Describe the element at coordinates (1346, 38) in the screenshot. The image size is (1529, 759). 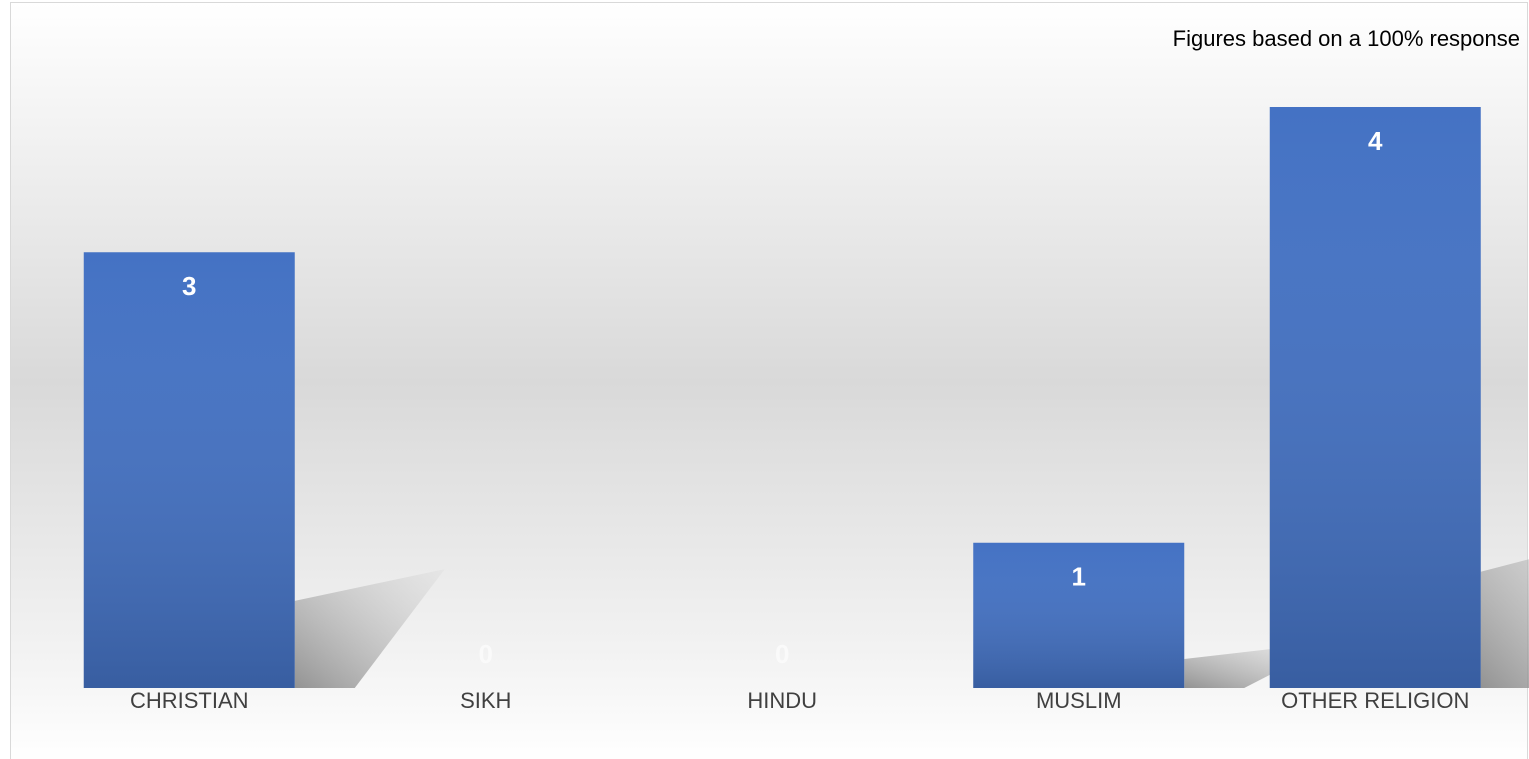
I see `annotation: Figures based on a 100% response` at that location.